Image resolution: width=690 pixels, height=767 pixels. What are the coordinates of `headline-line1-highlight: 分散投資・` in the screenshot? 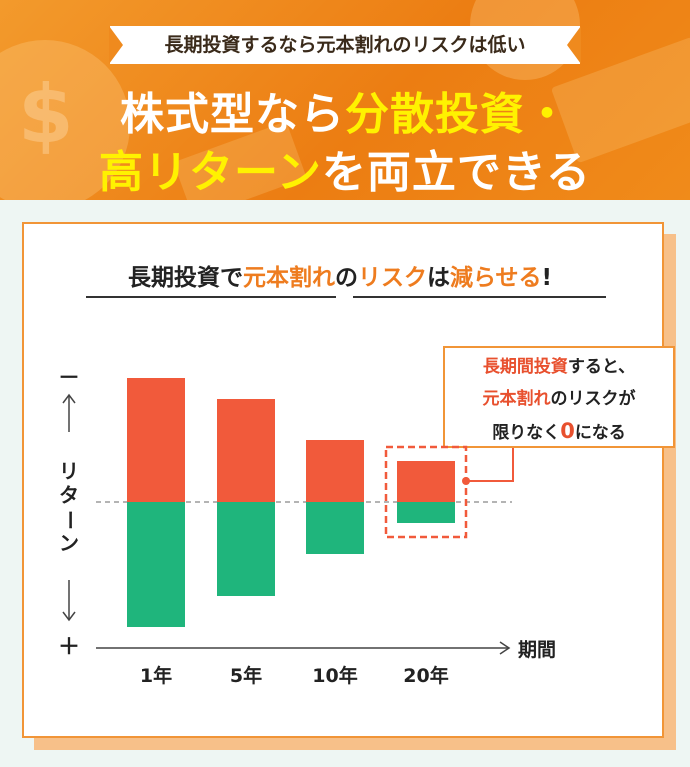 It's located at (457, 114).